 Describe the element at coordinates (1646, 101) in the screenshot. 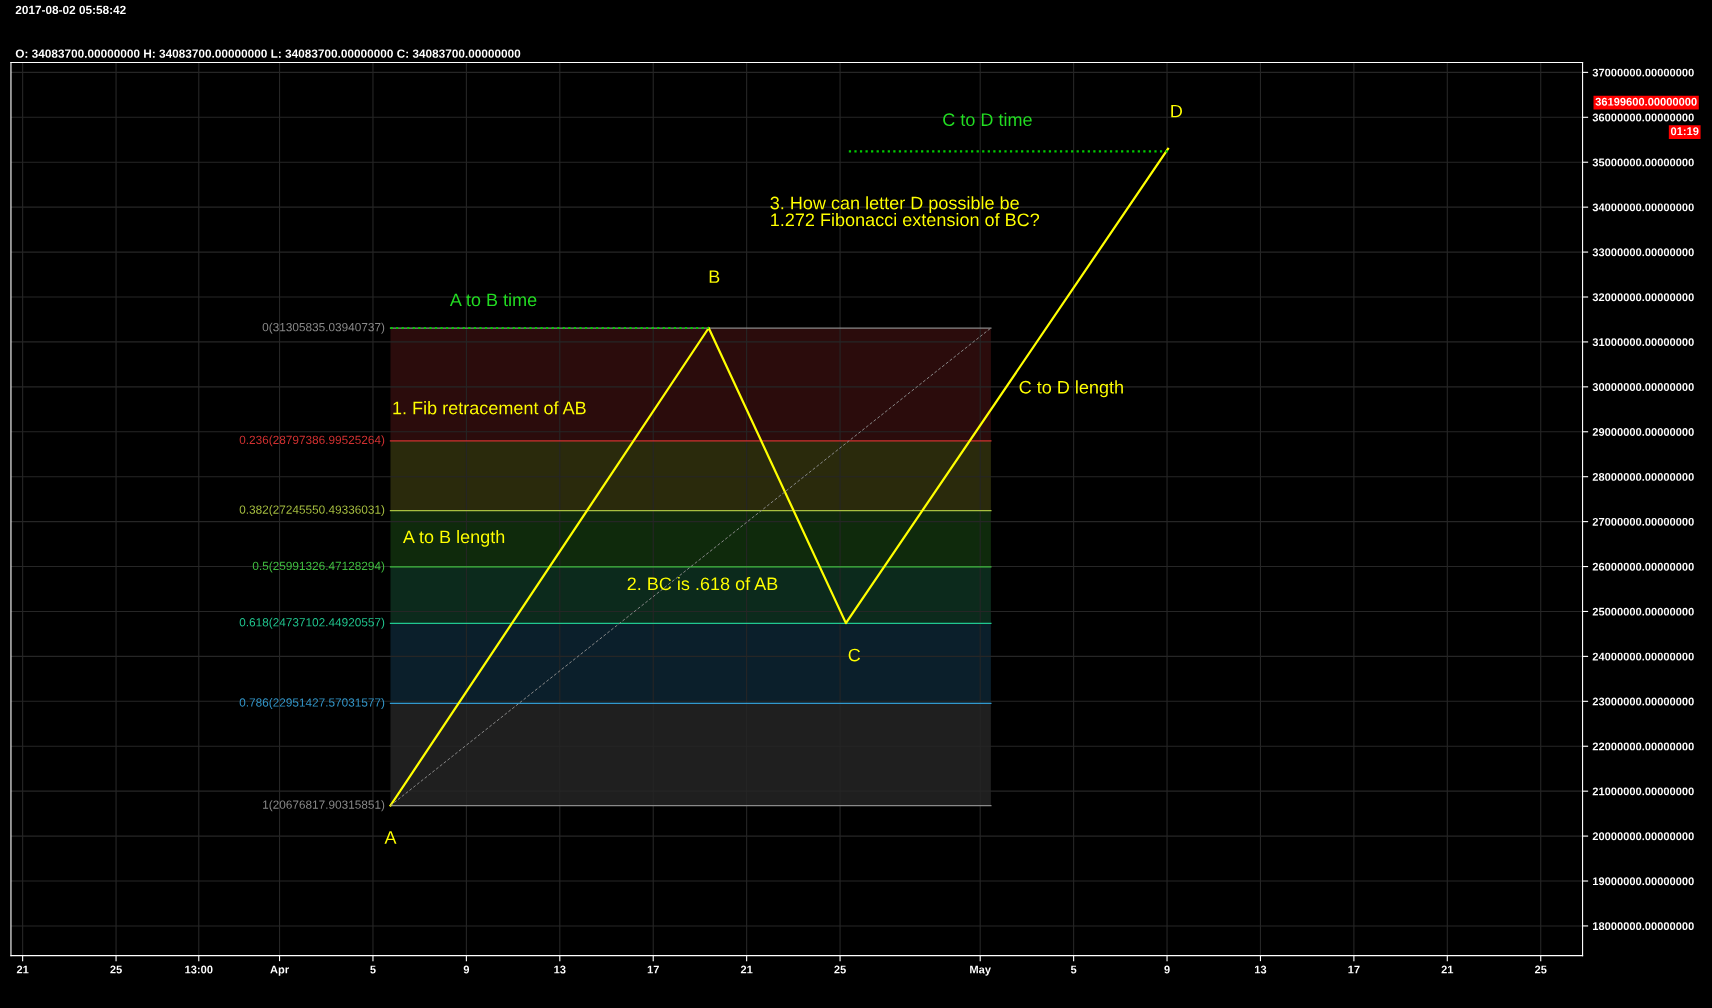

I see `text: 36199600.00000000` at that location.